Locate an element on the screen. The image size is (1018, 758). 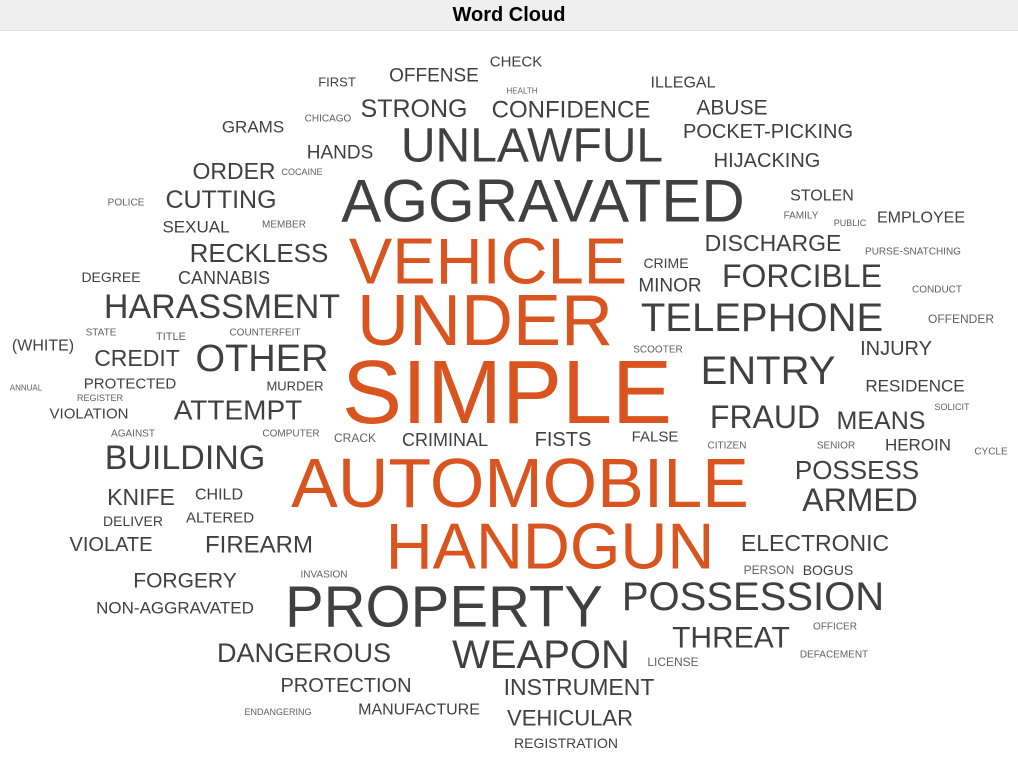
word-invasion: INVASION is located at coordinates (323, 575).